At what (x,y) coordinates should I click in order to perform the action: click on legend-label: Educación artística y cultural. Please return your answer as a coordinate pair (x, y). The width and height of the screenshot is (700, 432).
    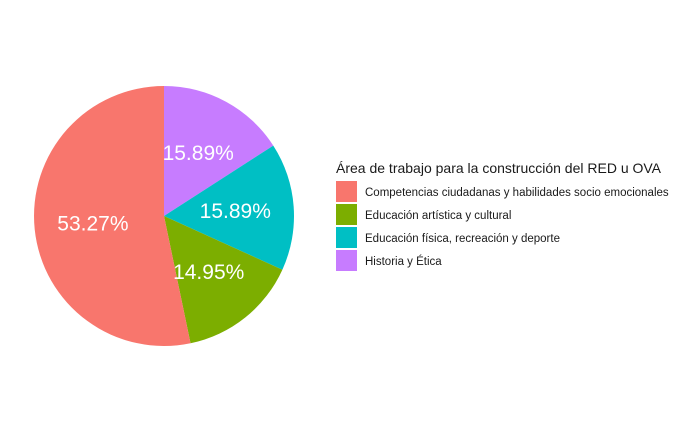
    Looking at the image, I should click on (438, 216).